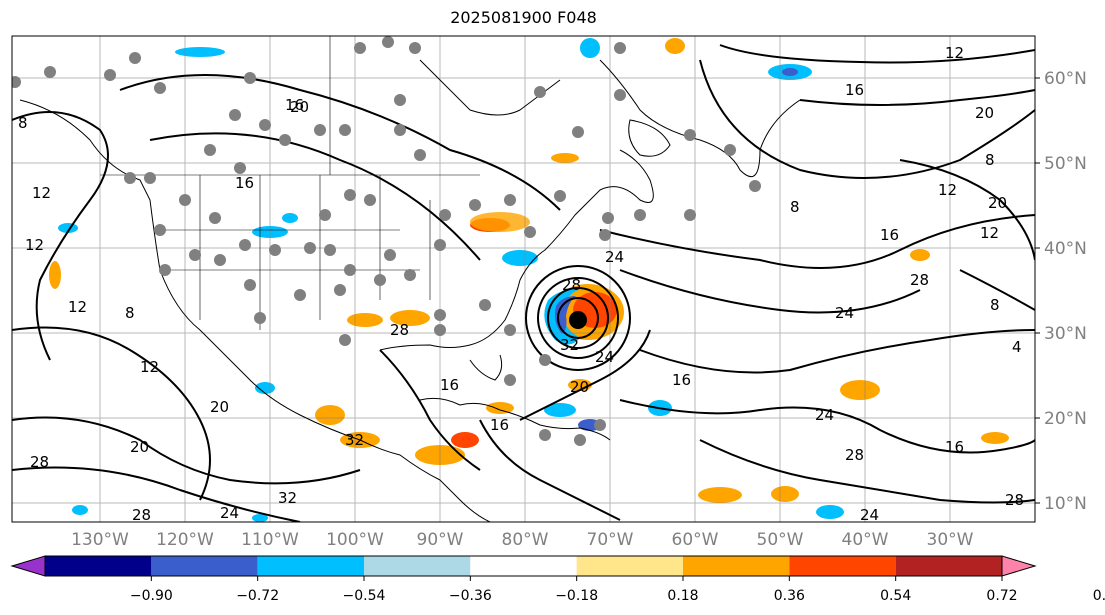 The width and height of the screenshot is (1105, 615). I want to click on lon-label: 70°W, so click(610, 540).